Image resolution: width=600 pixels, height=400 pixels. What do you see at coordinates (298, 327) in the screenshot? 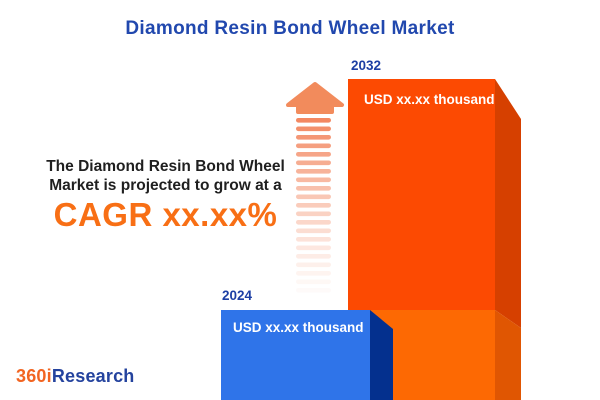
I see `bar-value-2024: USD xx.xx thousand` at bounding box center [298, 327].